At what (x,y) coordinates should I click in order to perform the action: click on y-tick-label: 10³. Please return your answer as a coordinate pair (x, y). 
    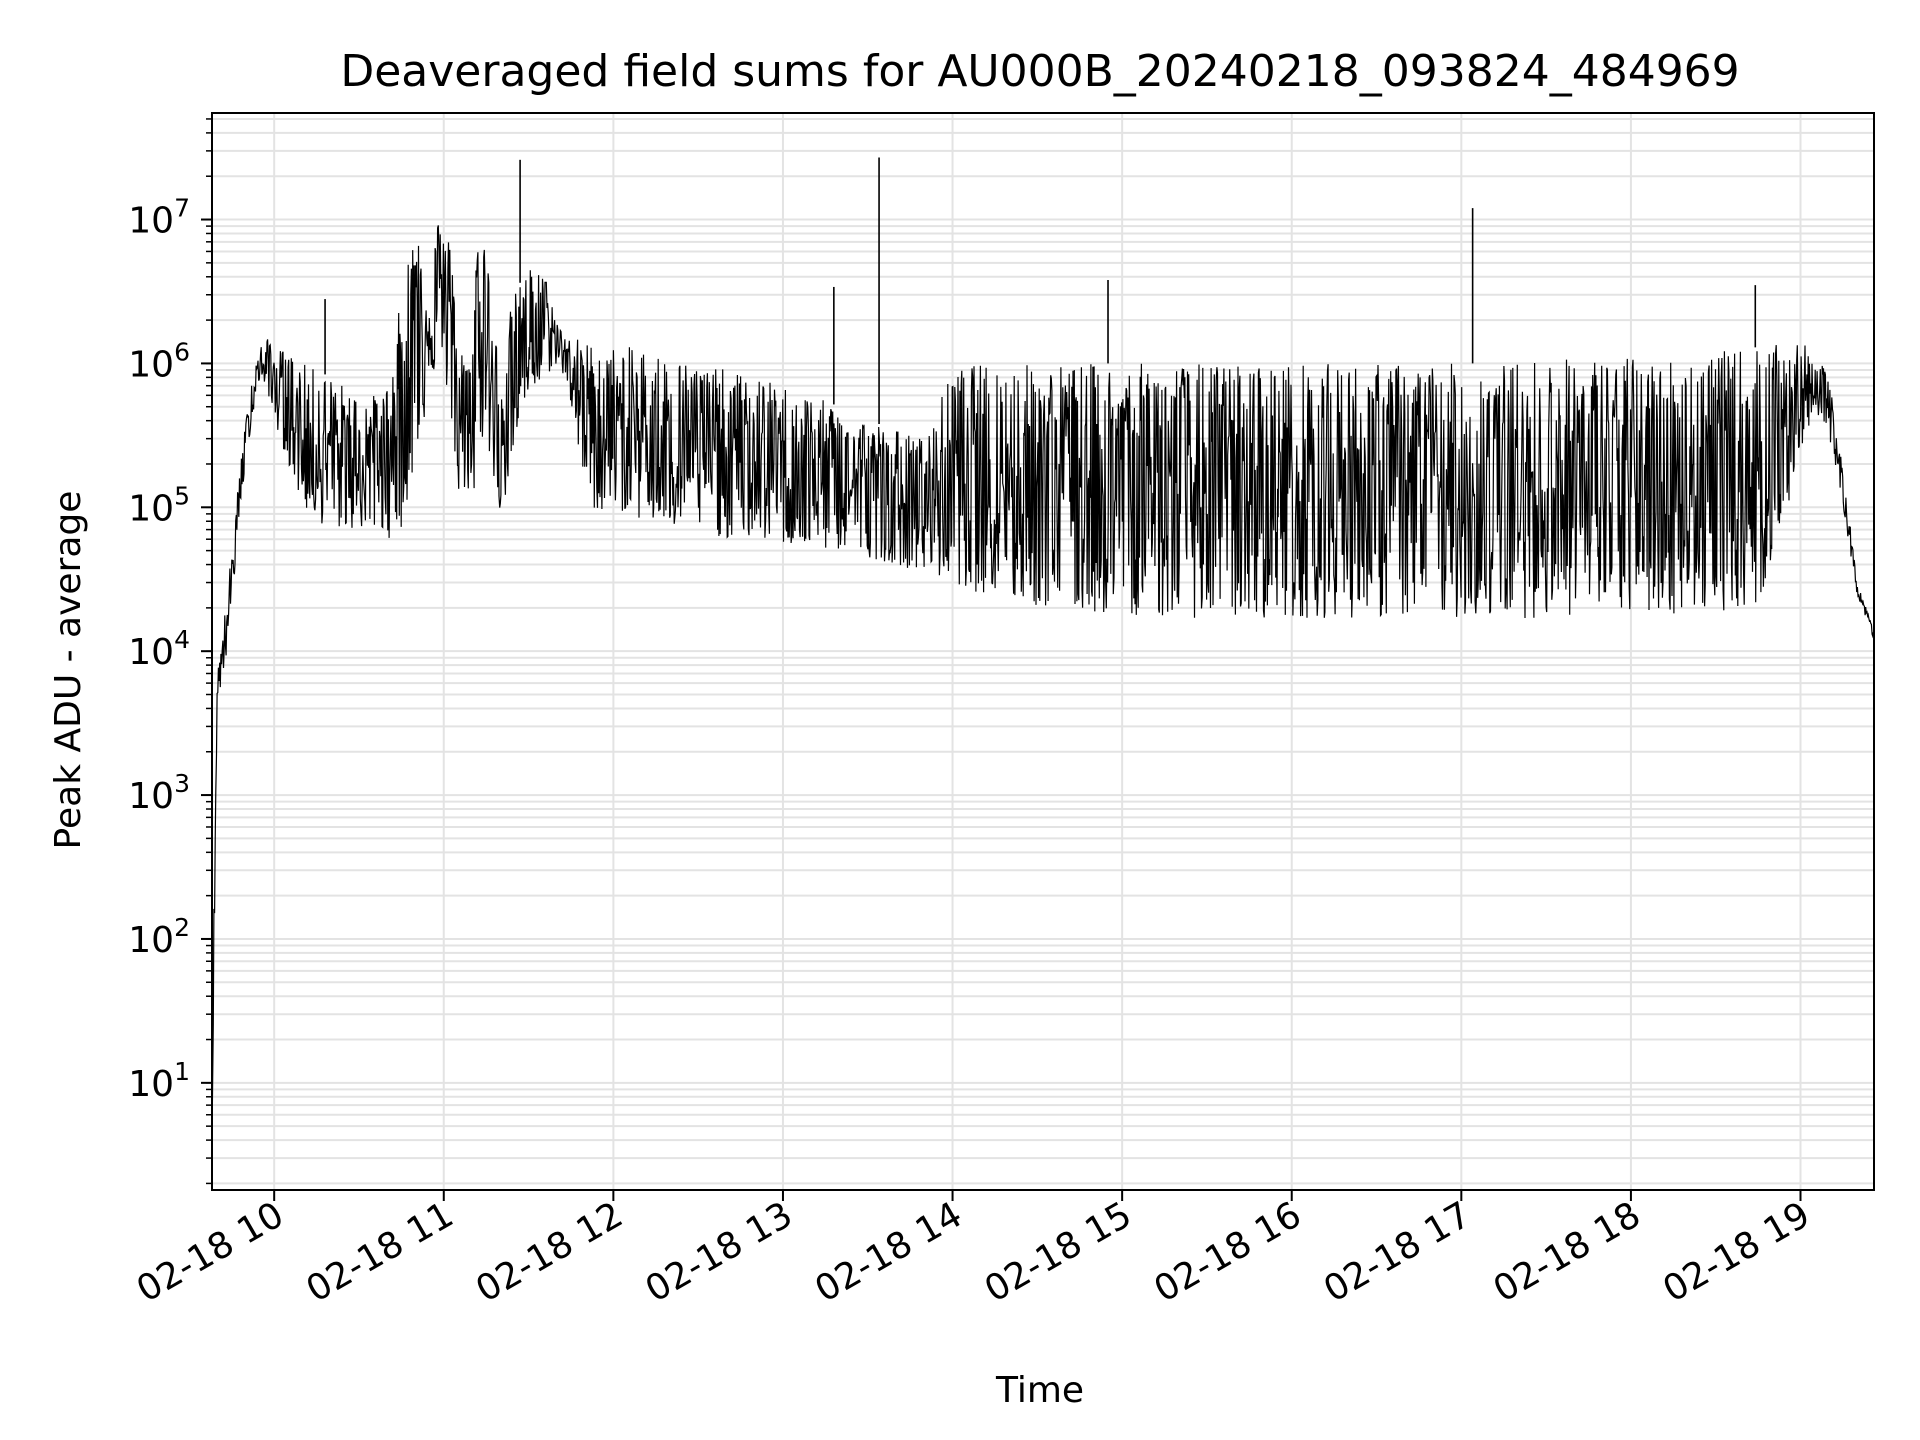
    Looking at the image, I should click on (159, 793).